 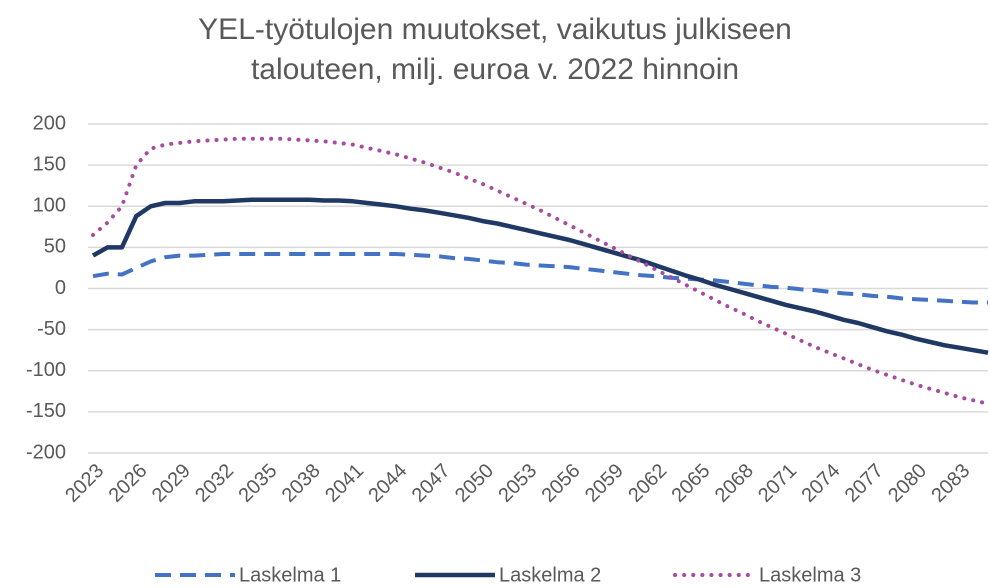 I want to click on x-tick-label: 2056, so click(x=561, y=483).